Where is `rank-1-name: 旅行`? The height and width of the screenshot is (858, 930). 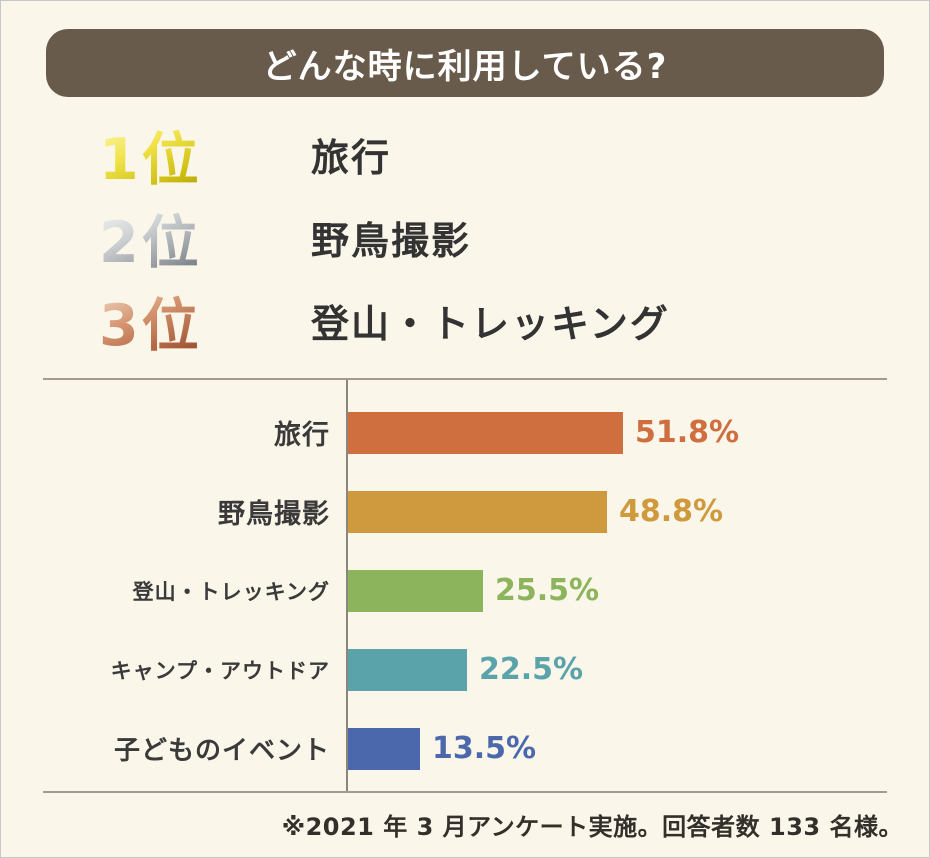
rank-1-name: 旅行 is located at coordinates (351, 158).